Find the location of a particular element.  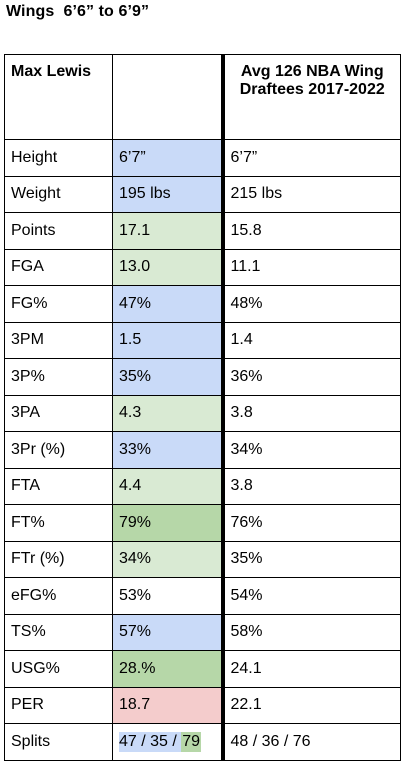

player-value: 6’7” is located at coordinates (167, 158).